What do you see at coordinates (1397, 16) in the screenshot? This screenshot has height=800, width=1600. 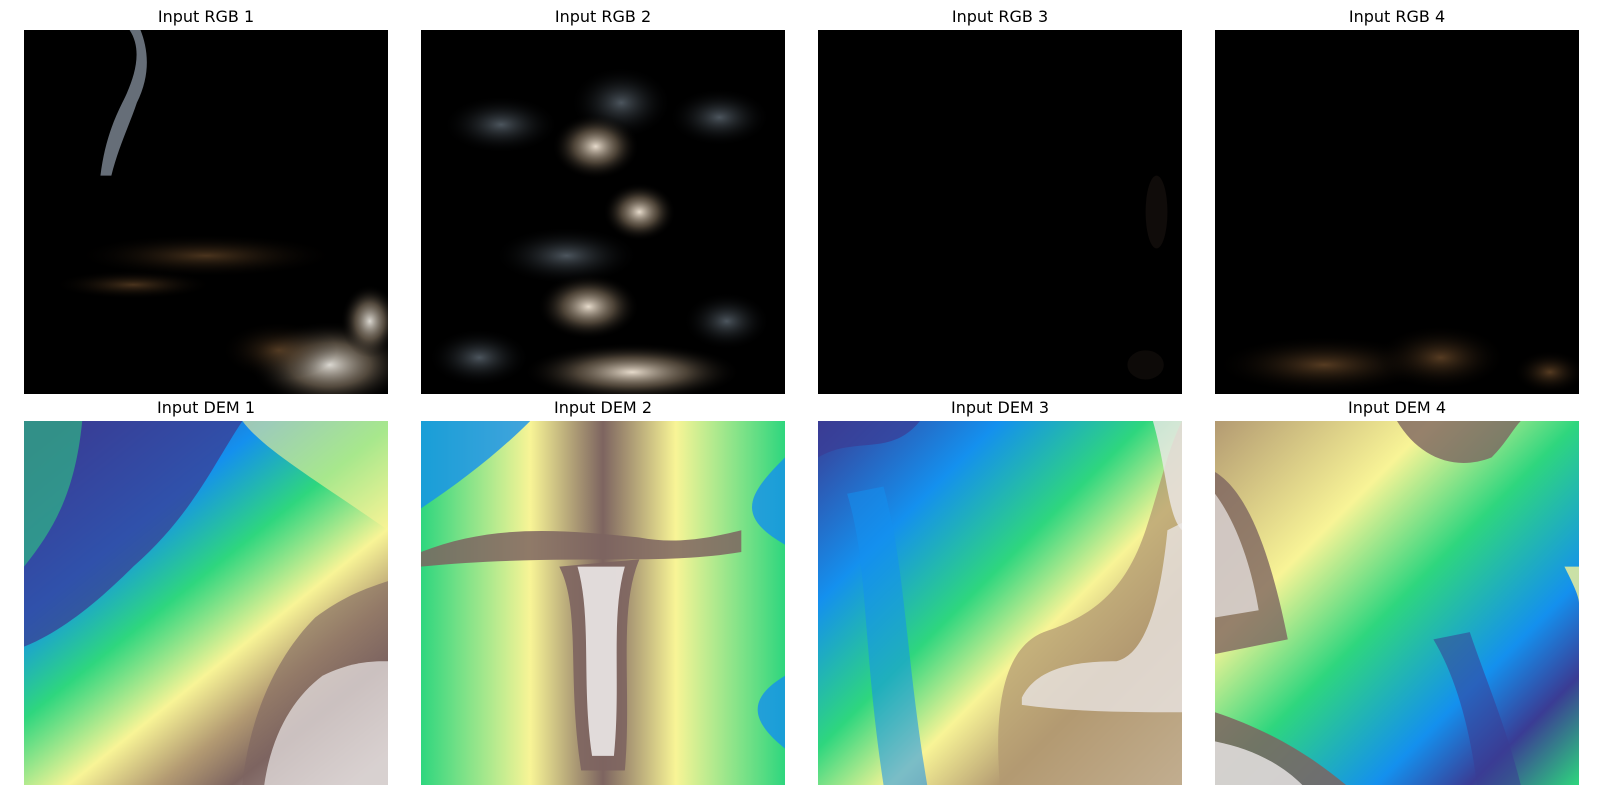 I see `panel-title: Input RGB 4` at bounding box center [1397, 16].